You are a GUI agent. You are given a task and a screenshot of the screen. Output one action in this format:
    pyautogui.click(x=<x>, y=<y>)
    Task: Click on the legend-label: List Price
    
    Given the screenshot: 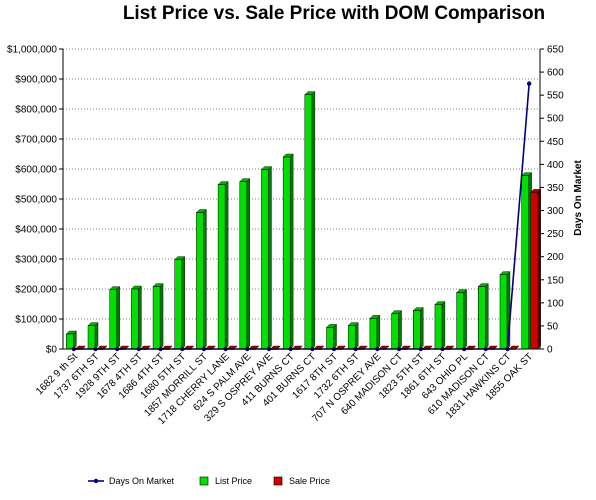 What is the action you would take?
    pyautogui.click(x=233, y=481)
    